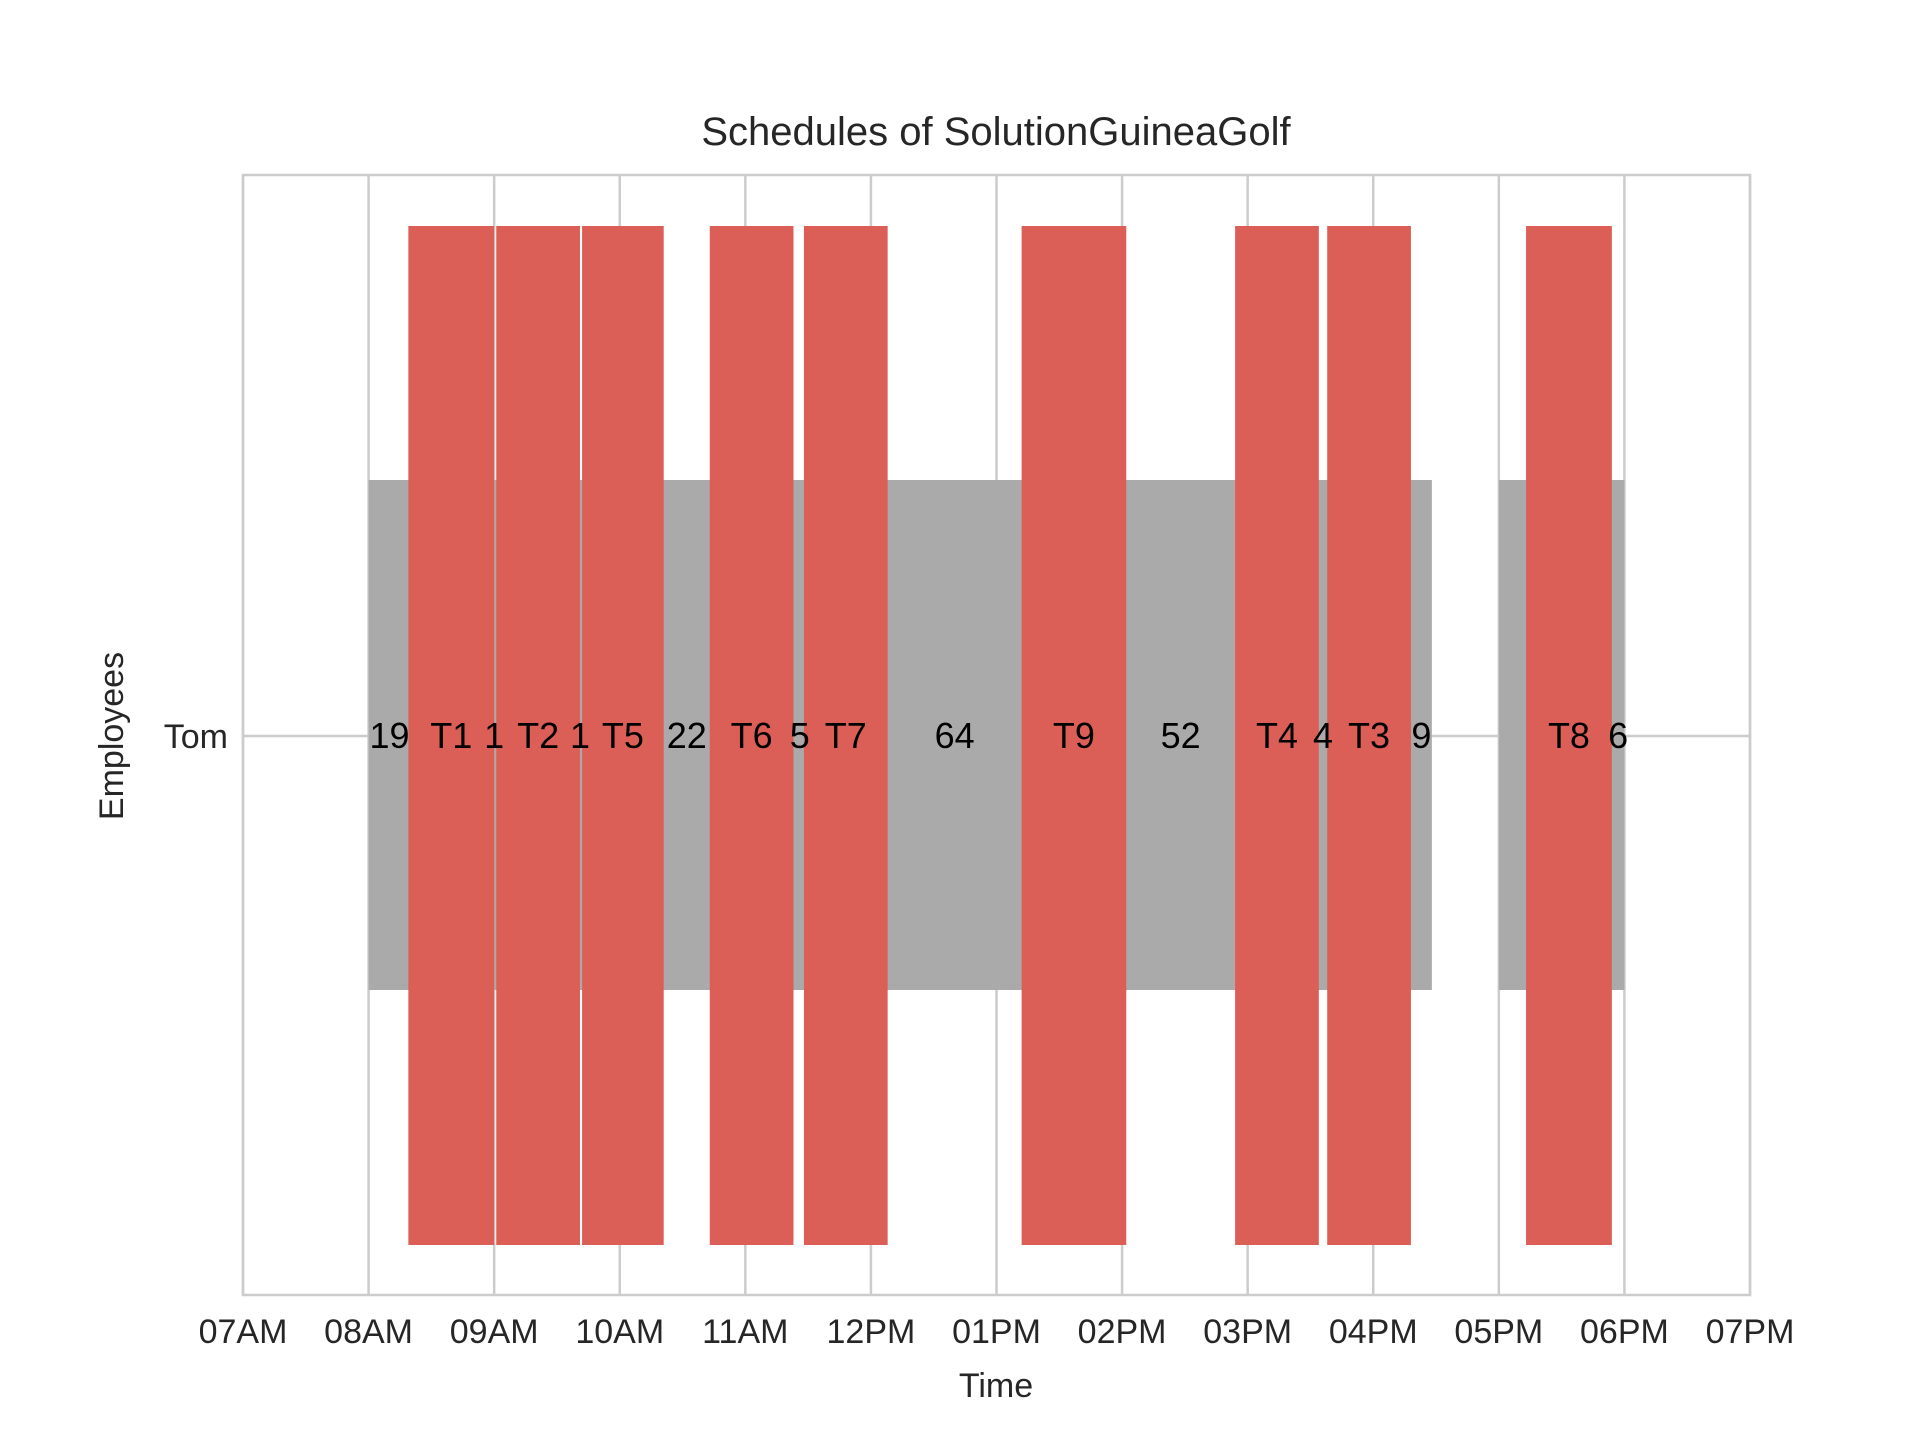 The image size is (1920, 1445). Describe the element at coordinates (389, 735) in the screenshot. I see `gap-label: 19` at that location.